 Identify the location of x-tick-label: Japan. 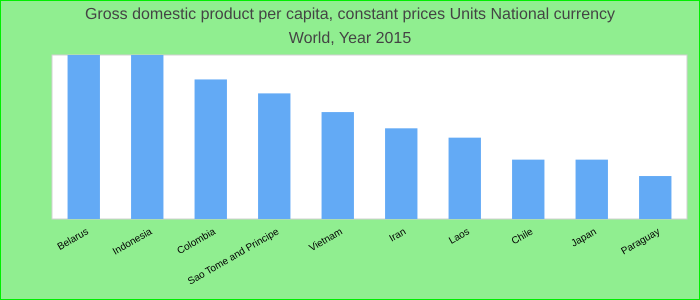
(584, 238).